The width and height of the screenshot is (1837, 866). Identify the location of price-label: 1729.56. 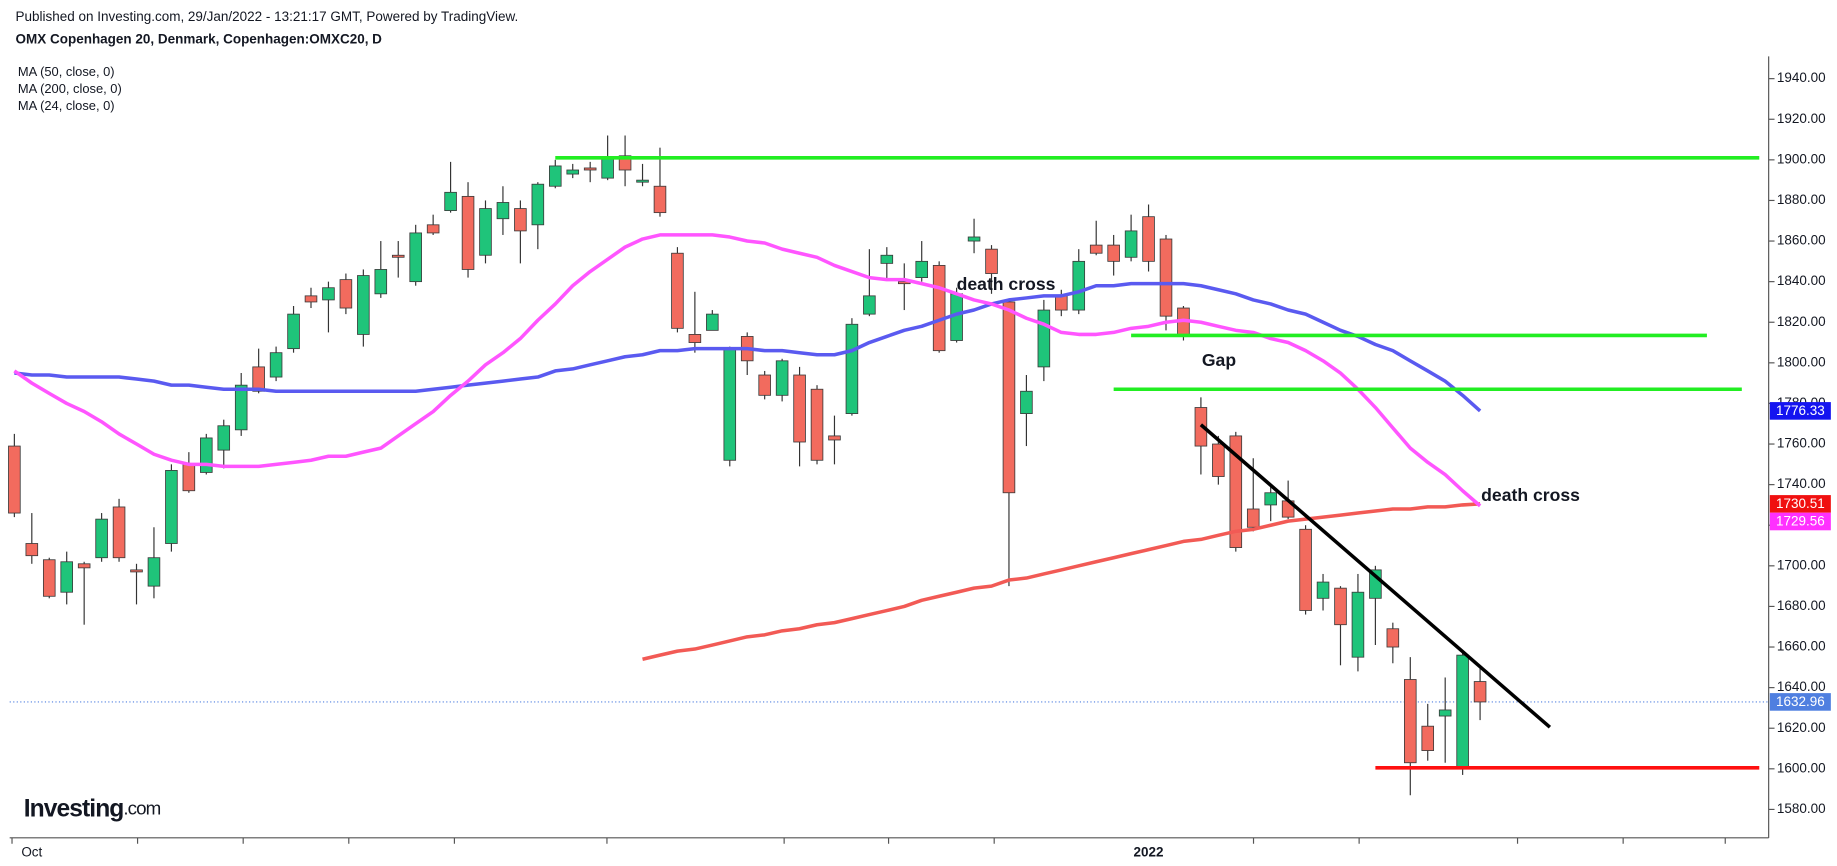
(1800, 521).